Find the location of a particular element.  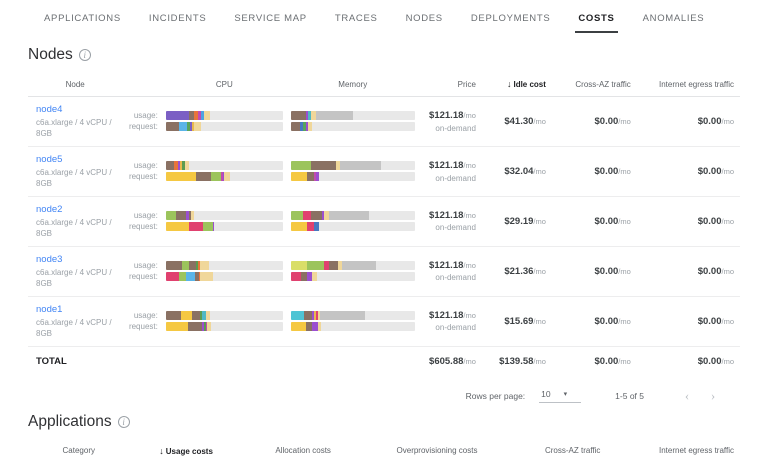

idle-cost-cell: $15.69/mo is located at coordinates (516, 321).